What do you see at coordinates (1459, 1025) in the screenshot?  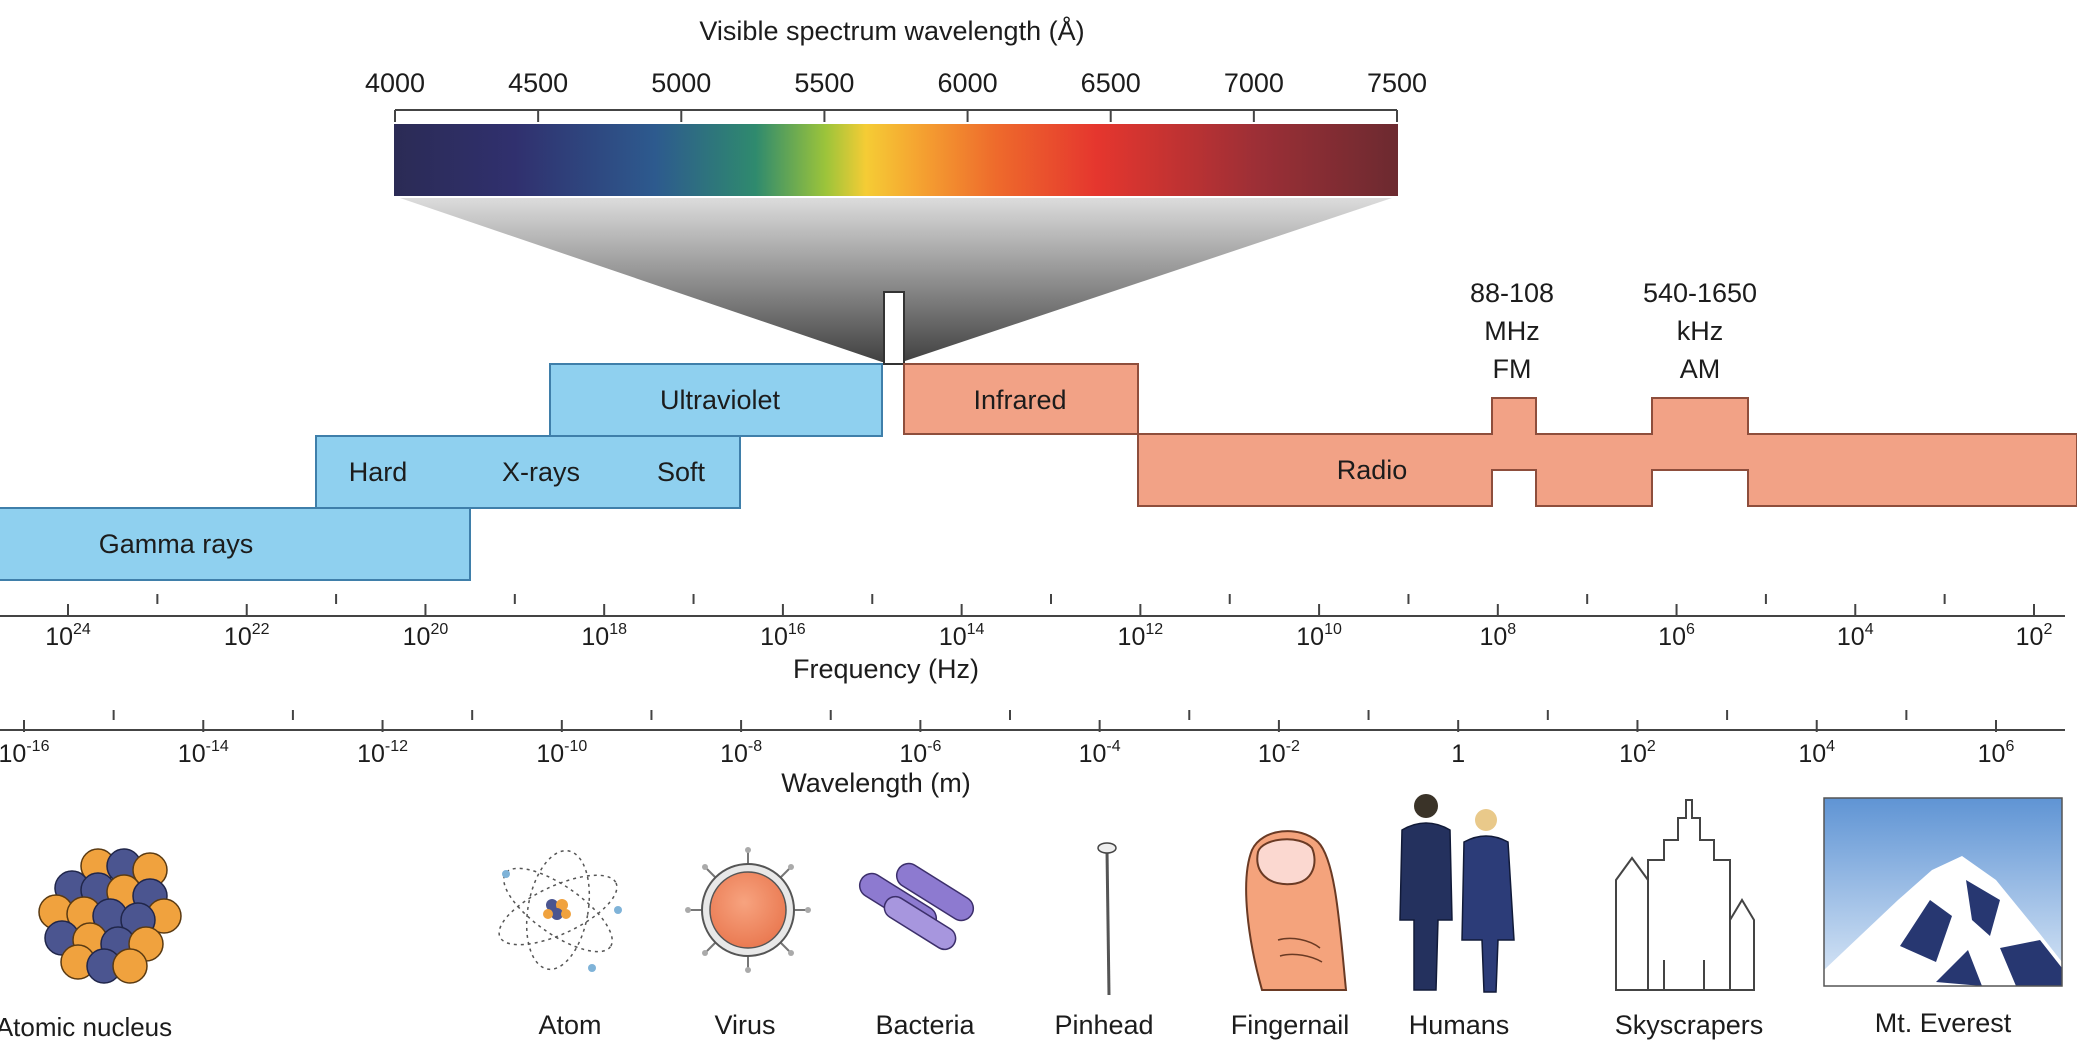 I see `humans-label: Humans` at bounding box center [1459, 1025].